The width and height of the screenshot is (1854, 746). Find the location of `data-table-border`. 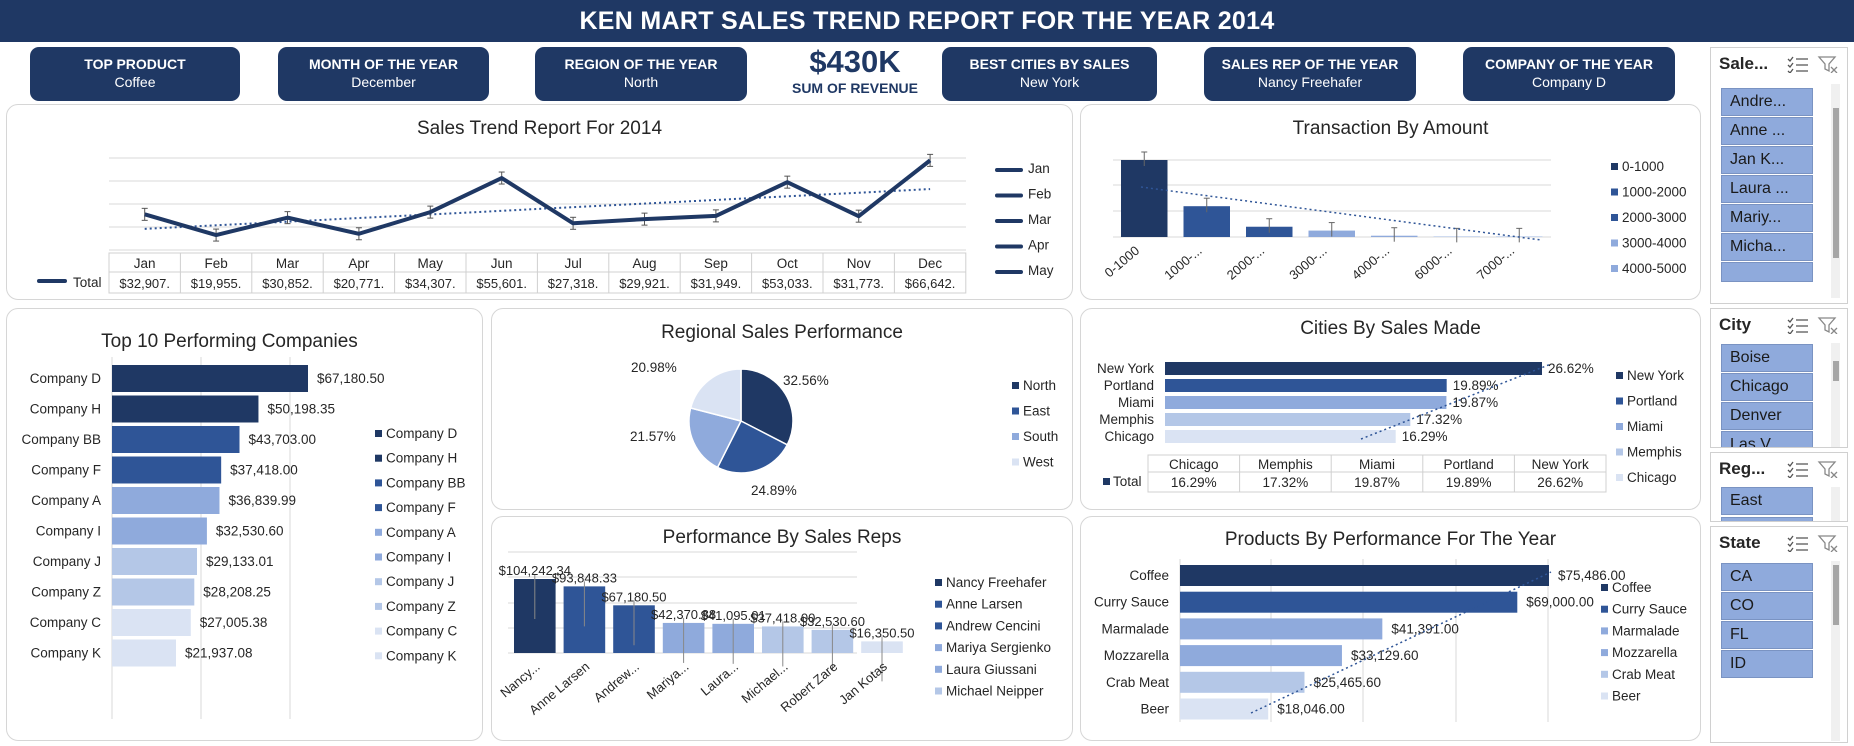

data-table-border is located at coordinates (1377, 473).